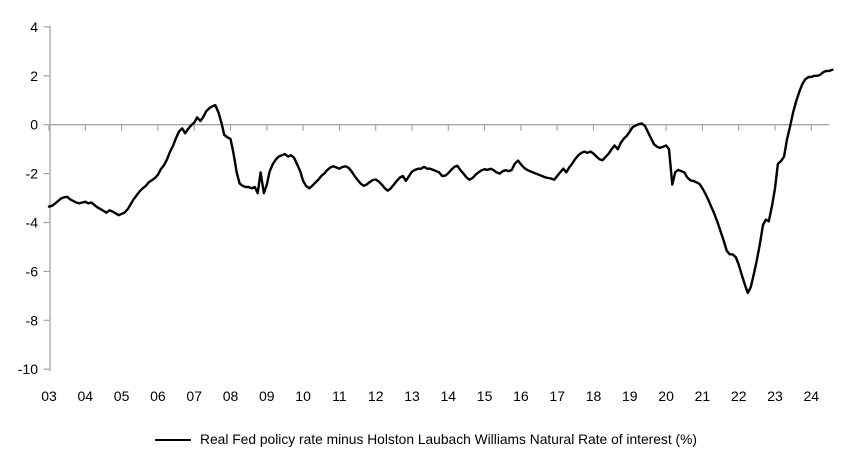 This screenshot has height=471, width=852. What do you see at coordinates (28, 369) in the screenshot?
I see `y-tick-label: -10` at bounding box center [28, 369].